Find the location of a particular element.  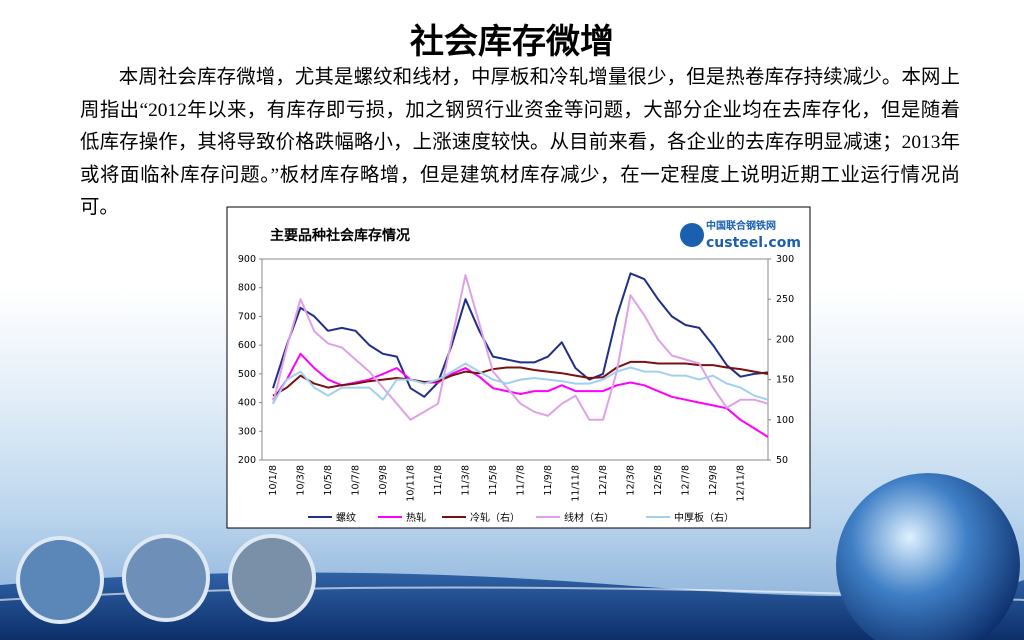

x-tick-label: 10/1/8 is located at coordinates (273, 480).